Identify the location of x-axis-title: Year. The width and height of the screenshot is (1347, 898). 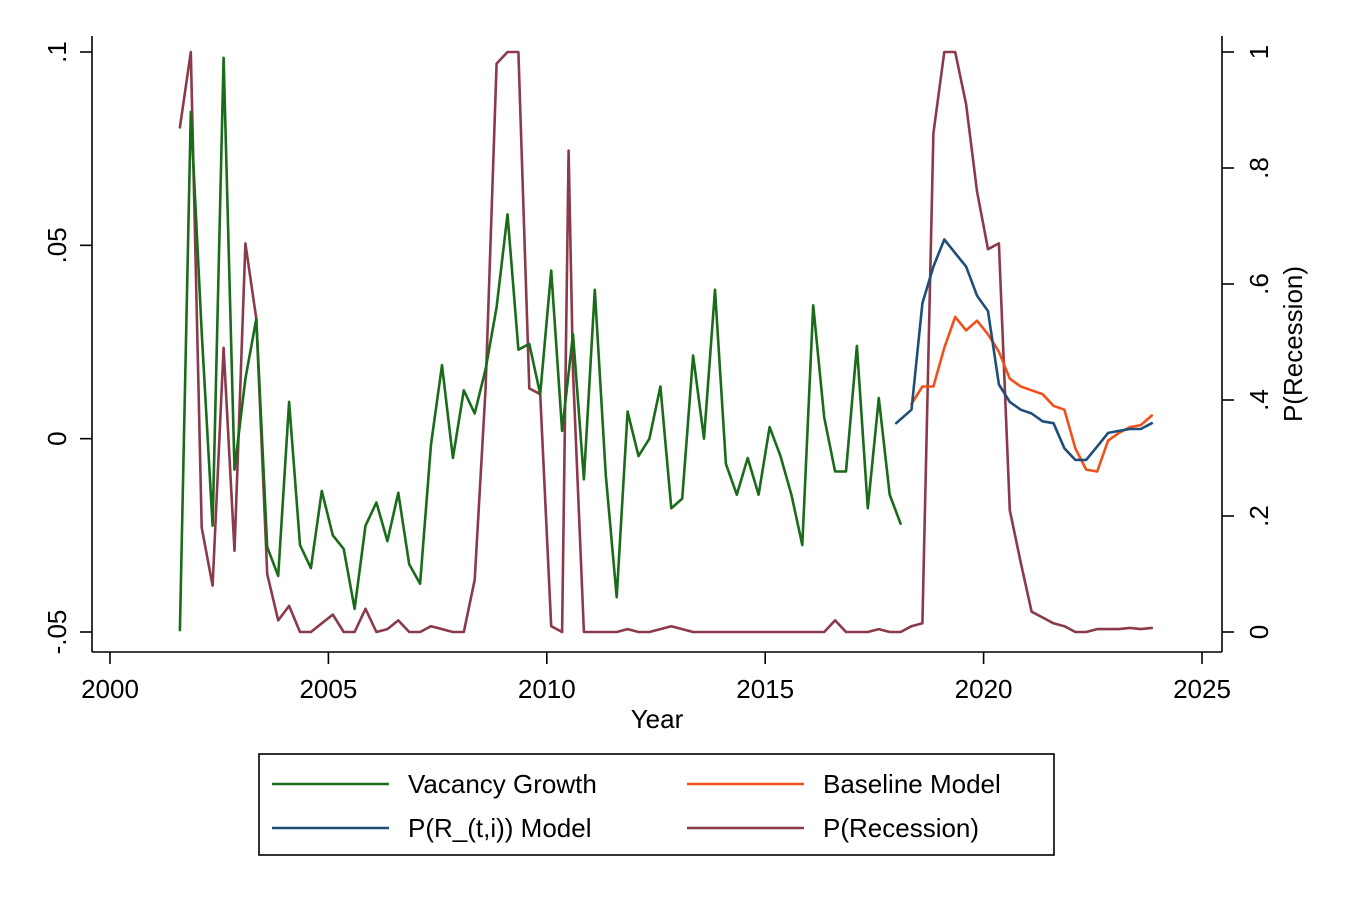
(657, 719).